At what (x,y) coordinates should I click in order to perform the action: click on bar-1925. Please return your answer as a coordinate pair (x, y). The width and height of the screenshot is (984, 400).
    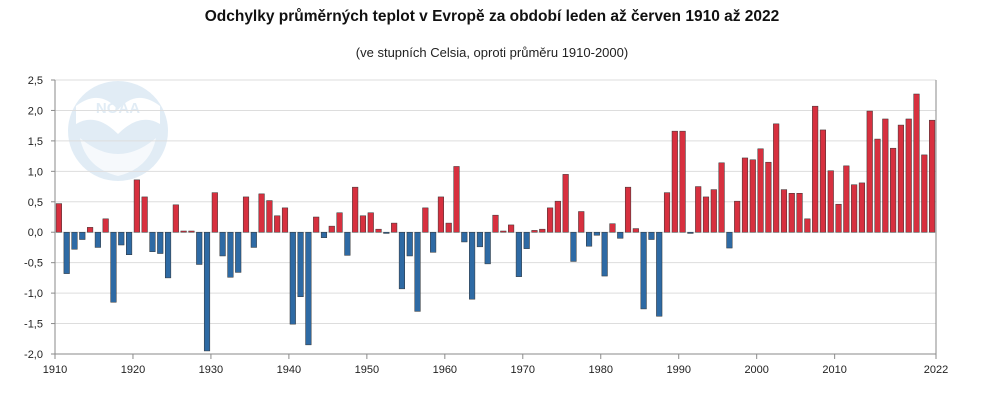
    Looking at the image, I should click on (175, 218).